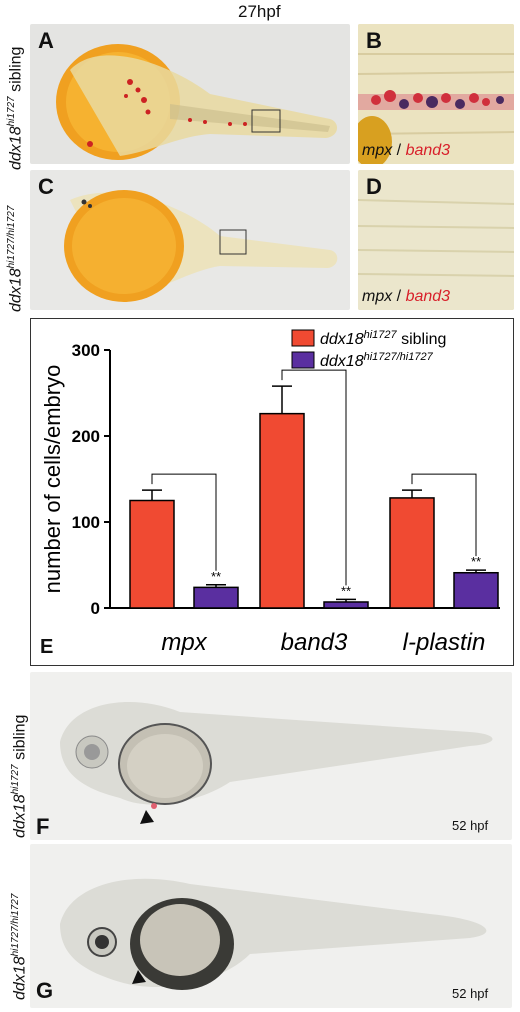  Describe the element at coordinates (184, 642) in the screenshot. I see `x-category-label: mpx` at that location.